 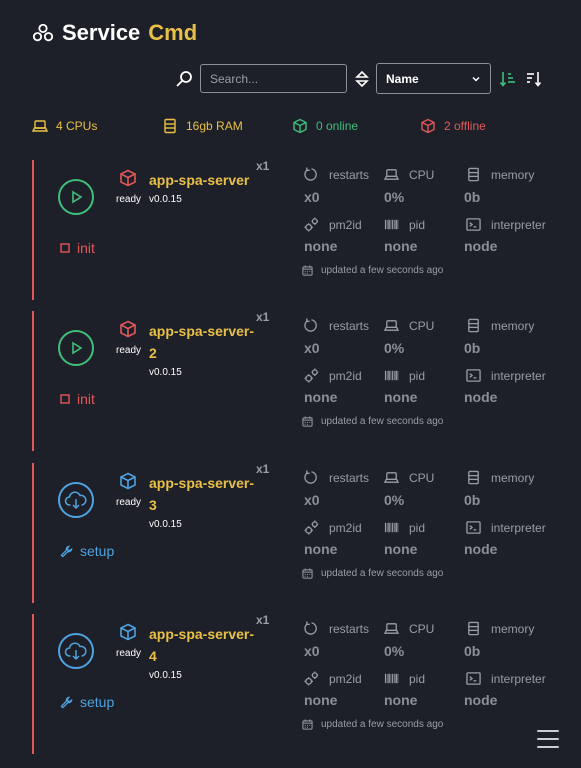 What do you see at coordinates (214, 126) in the screenshot?
I see `ram-amount: 16gb RAM` at bounding box center [214, 126].